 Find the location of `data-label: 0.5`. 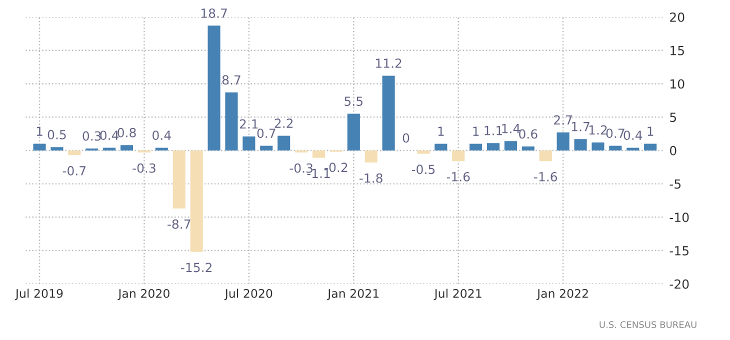

data-label: 0.5 is located at coordinates (57, 135).